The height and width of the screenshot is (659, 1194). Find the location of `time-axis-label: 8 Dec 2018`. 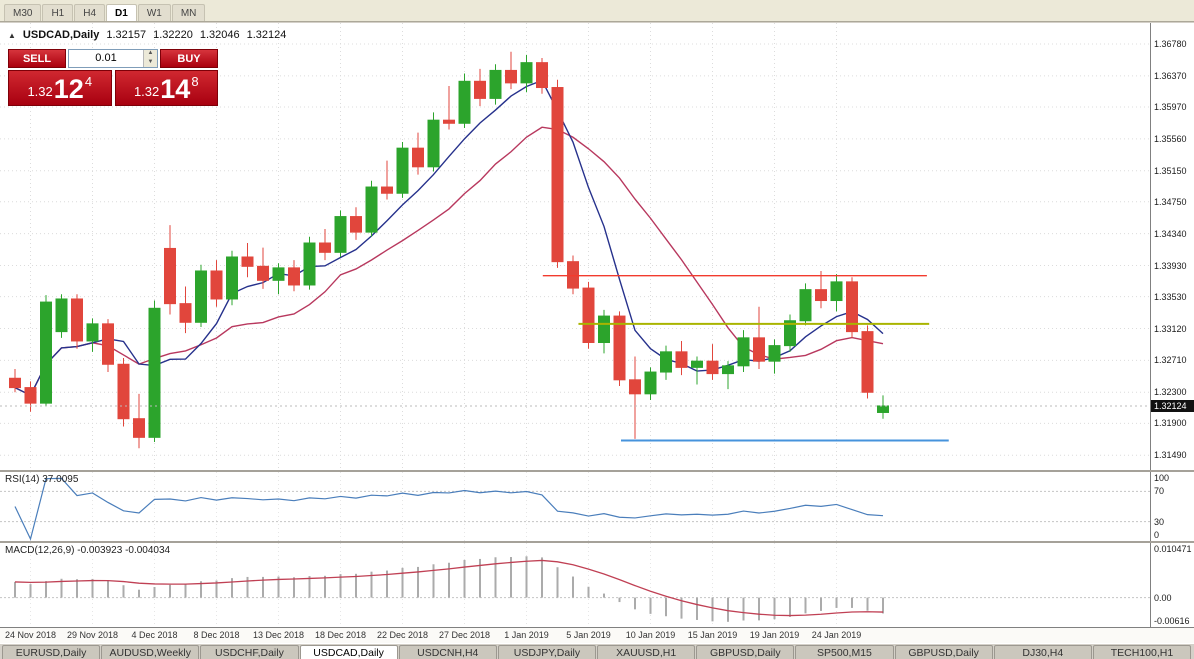

time-axis-label: 8 Dec 2018 is located at coordinates (216, 635).